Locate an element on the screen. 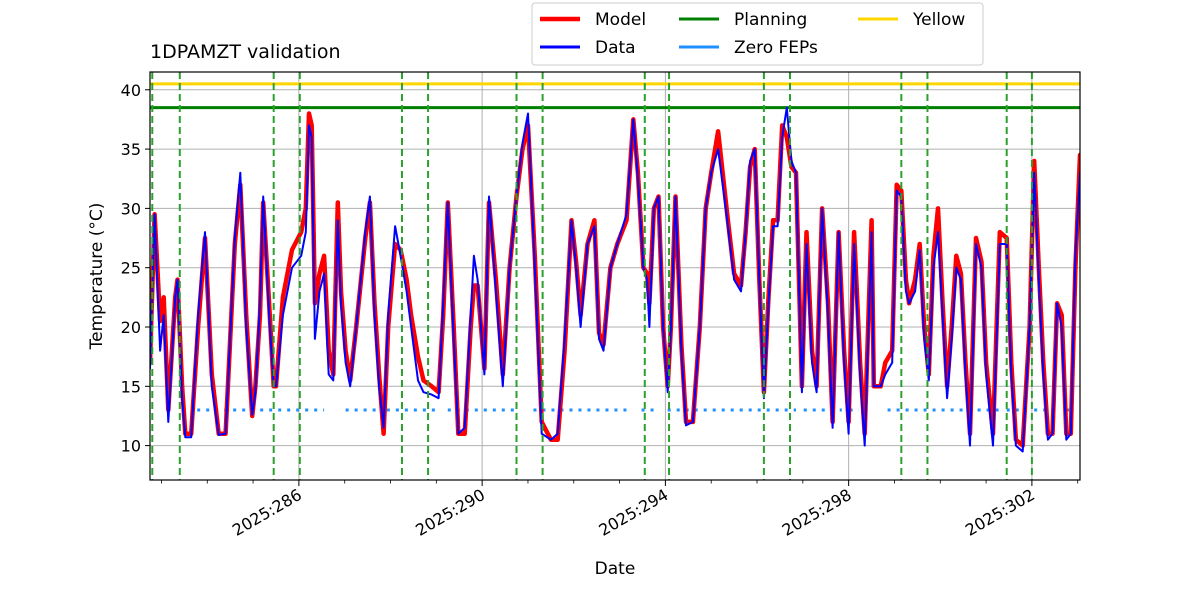 This screenshot has height=600, width=1200. legend-label: Planning is located at coordinates (770, 20).